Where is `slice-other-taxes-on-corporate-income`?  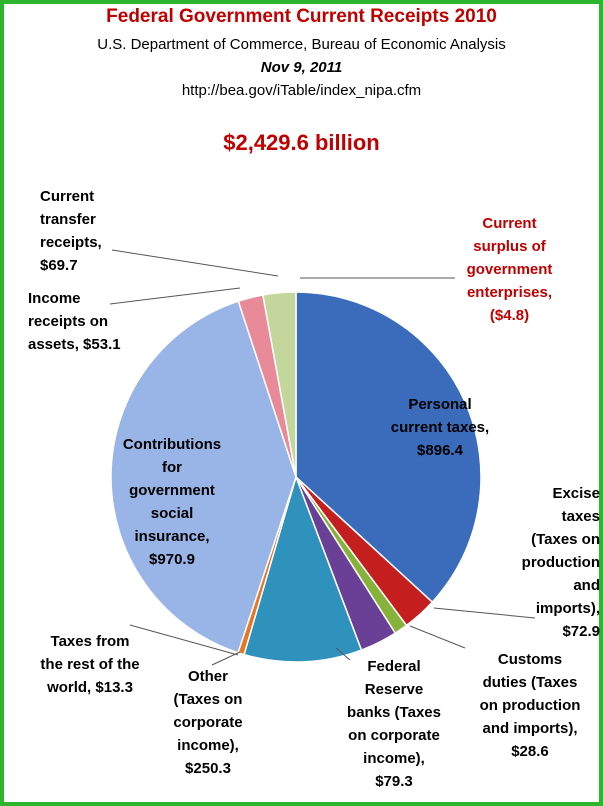 slice-other-taxes-on-corporate-income is located at coordinates (303, 568).